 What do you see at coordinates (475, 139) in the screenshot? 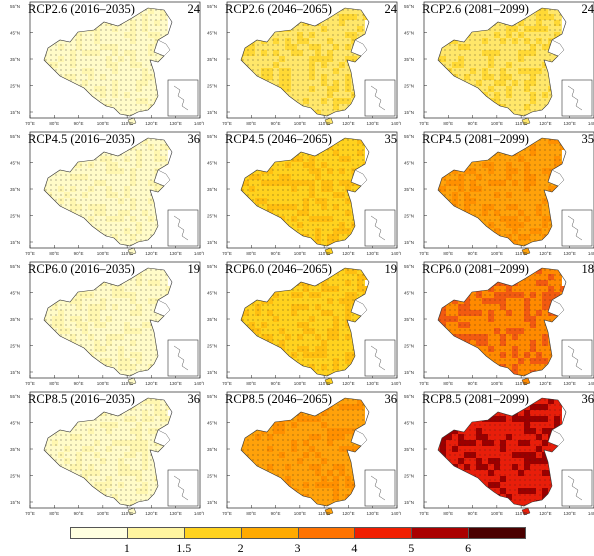
I see `panel-title: RCP4.5 (2081–2099)` at bounding box center [475, 139].